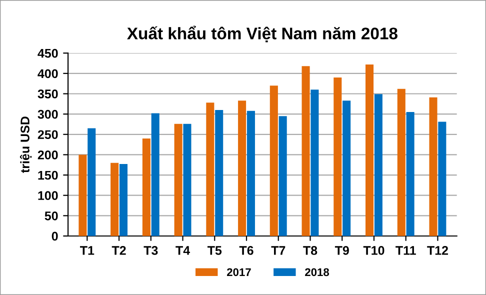 The height and width of the screenshot is (295, 486). What do you see at coordinates (278, 250) in the screenshot?
I see `x-tick-label: T7` at bounding box center [278, 250].